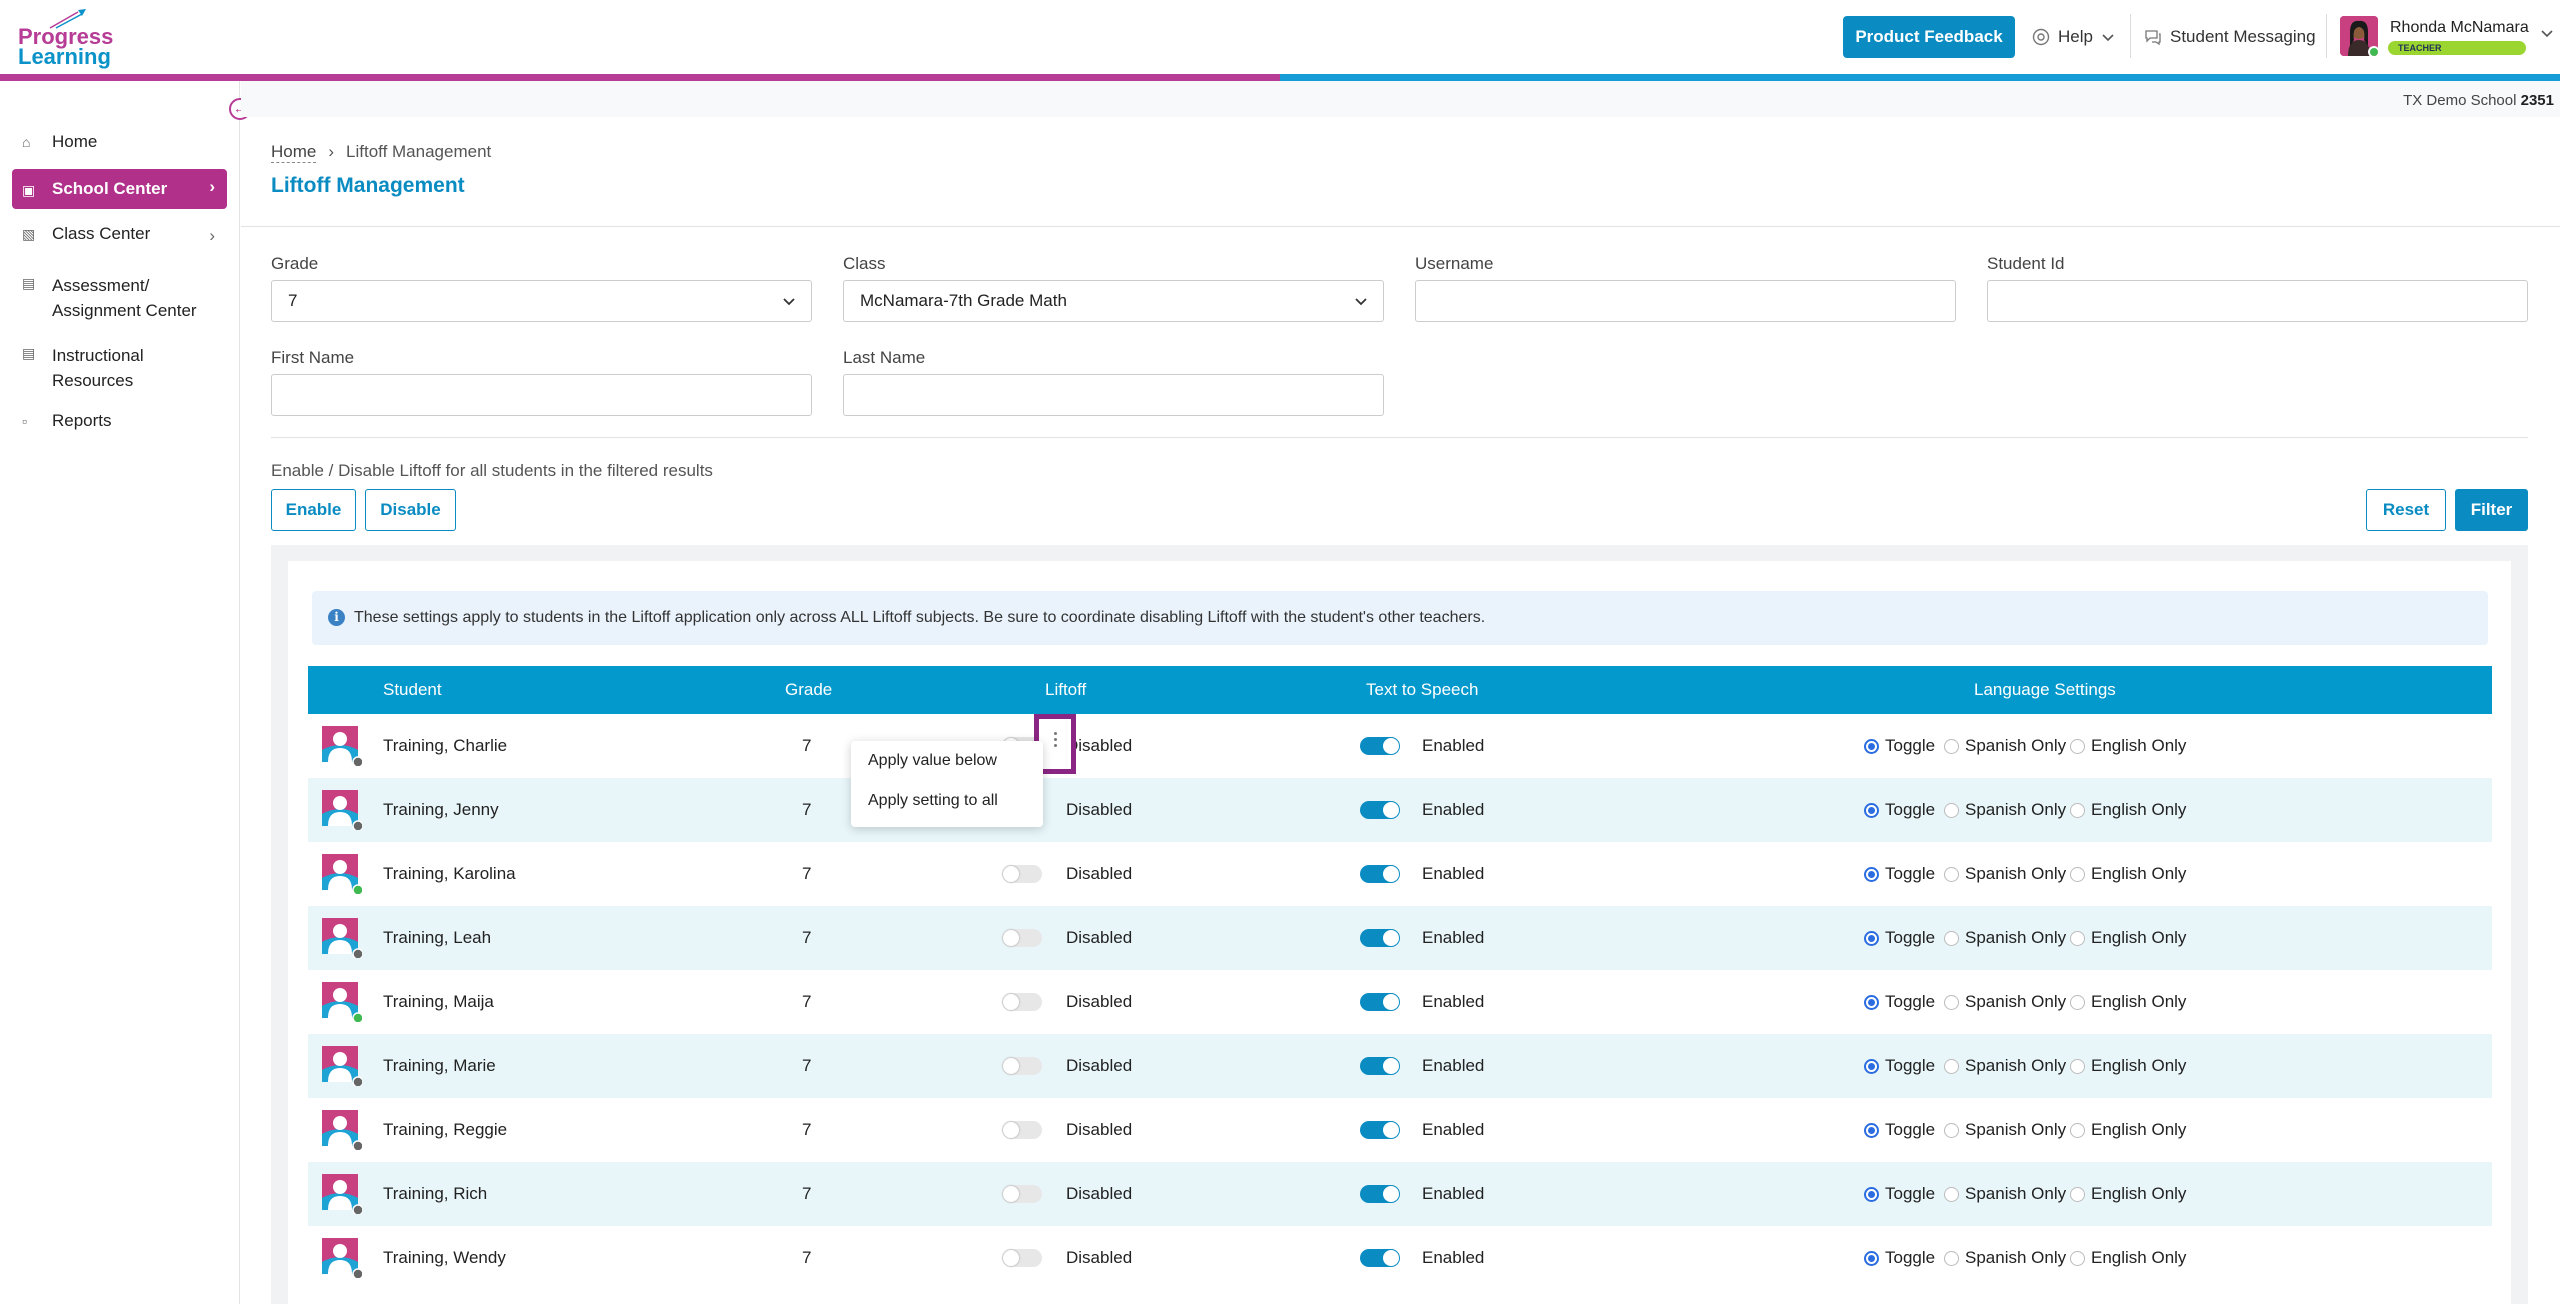 Image resolution: width=2560 pixels, height=1304 pixels. I want to click on apply-value-below-option: Apply value below, so click(932, 760).